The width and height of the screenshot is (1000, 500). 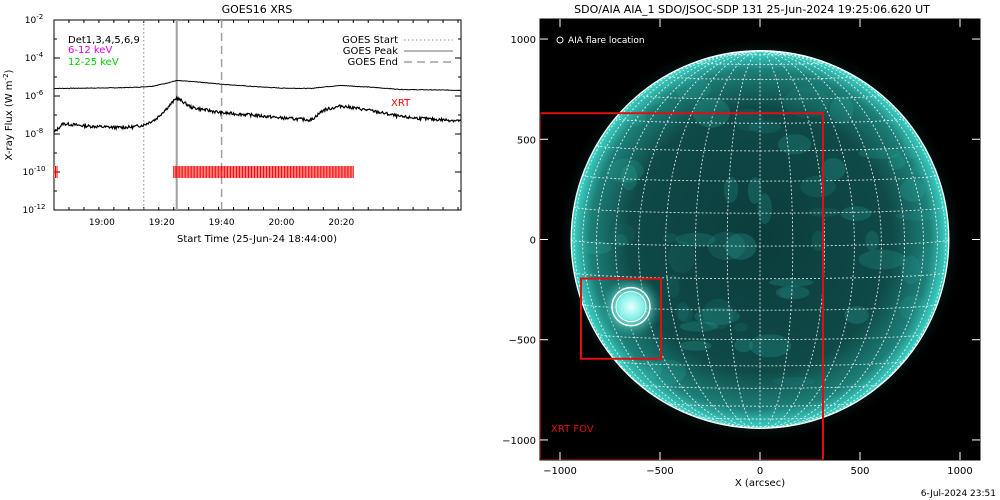 What do you see at coordinates (257, 114) in the screenshot?
I see `goes-series-short` at bounding box center [257, 114].